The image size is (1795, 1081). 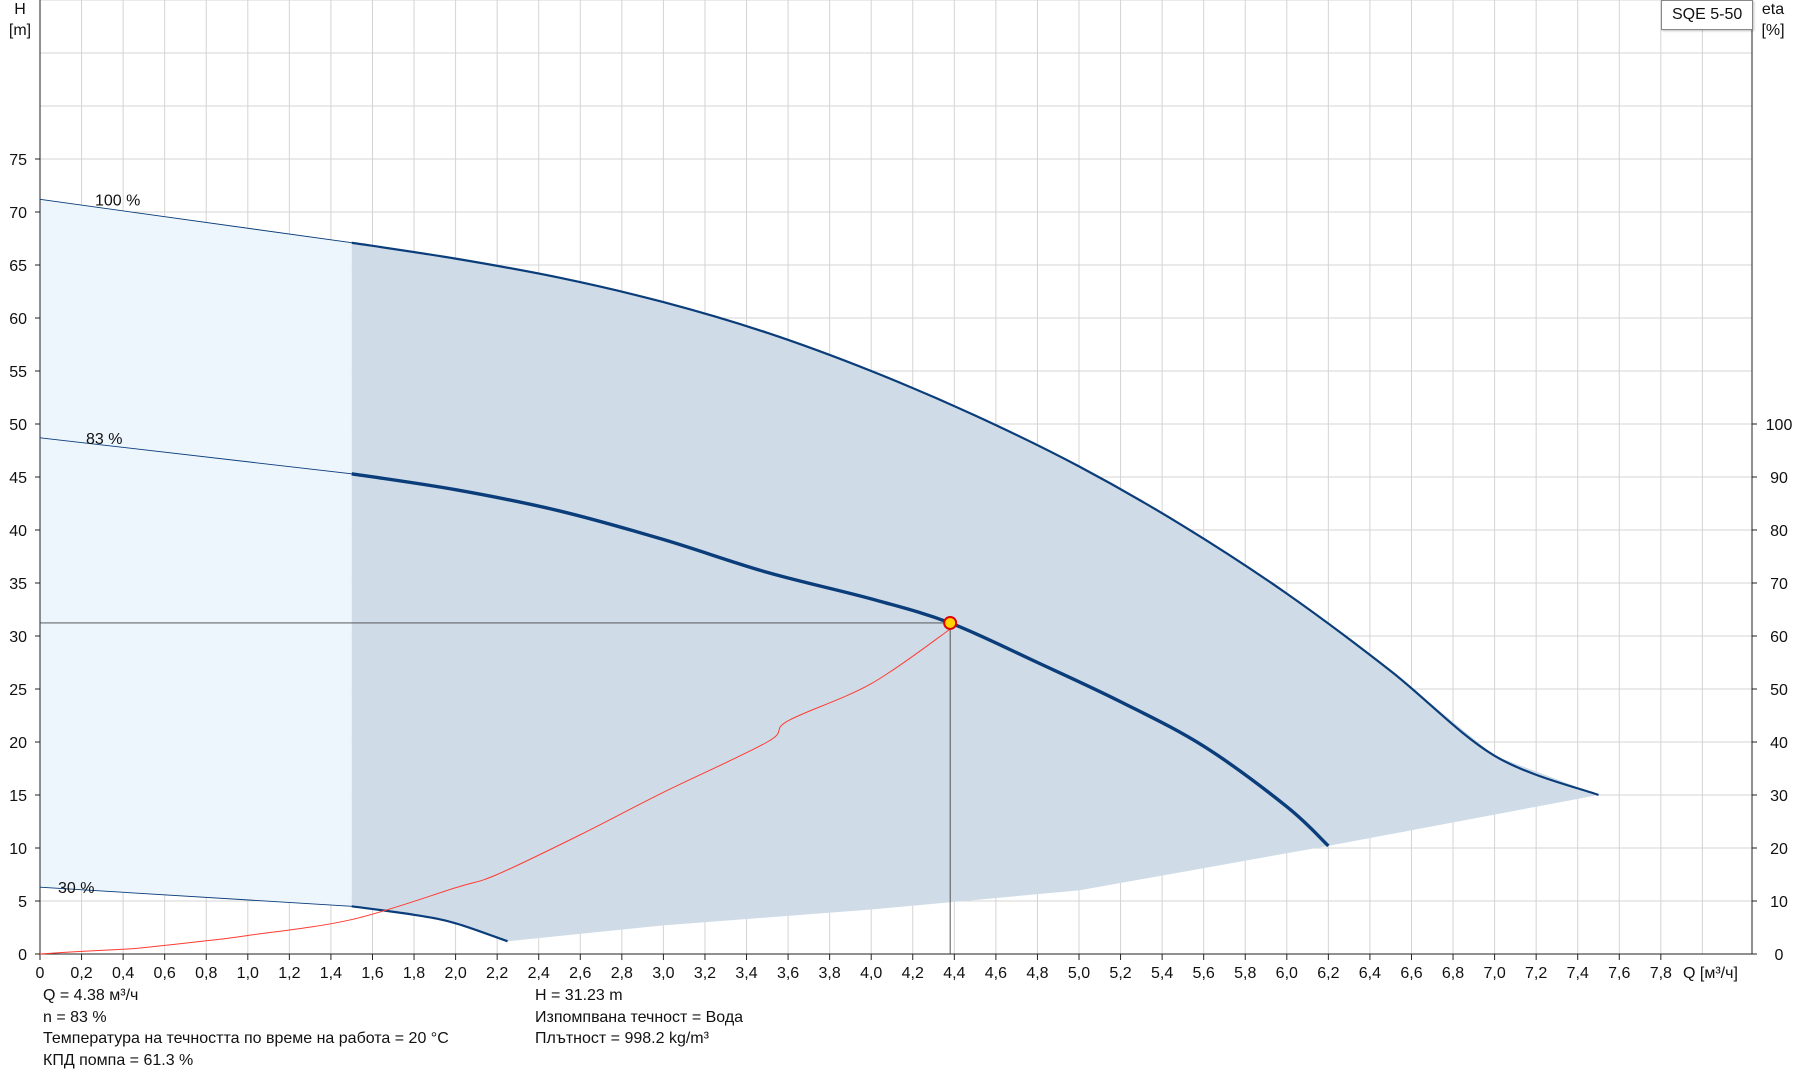 I want to click on y-right-tick-label: 50, so click(x=1779, y=690).